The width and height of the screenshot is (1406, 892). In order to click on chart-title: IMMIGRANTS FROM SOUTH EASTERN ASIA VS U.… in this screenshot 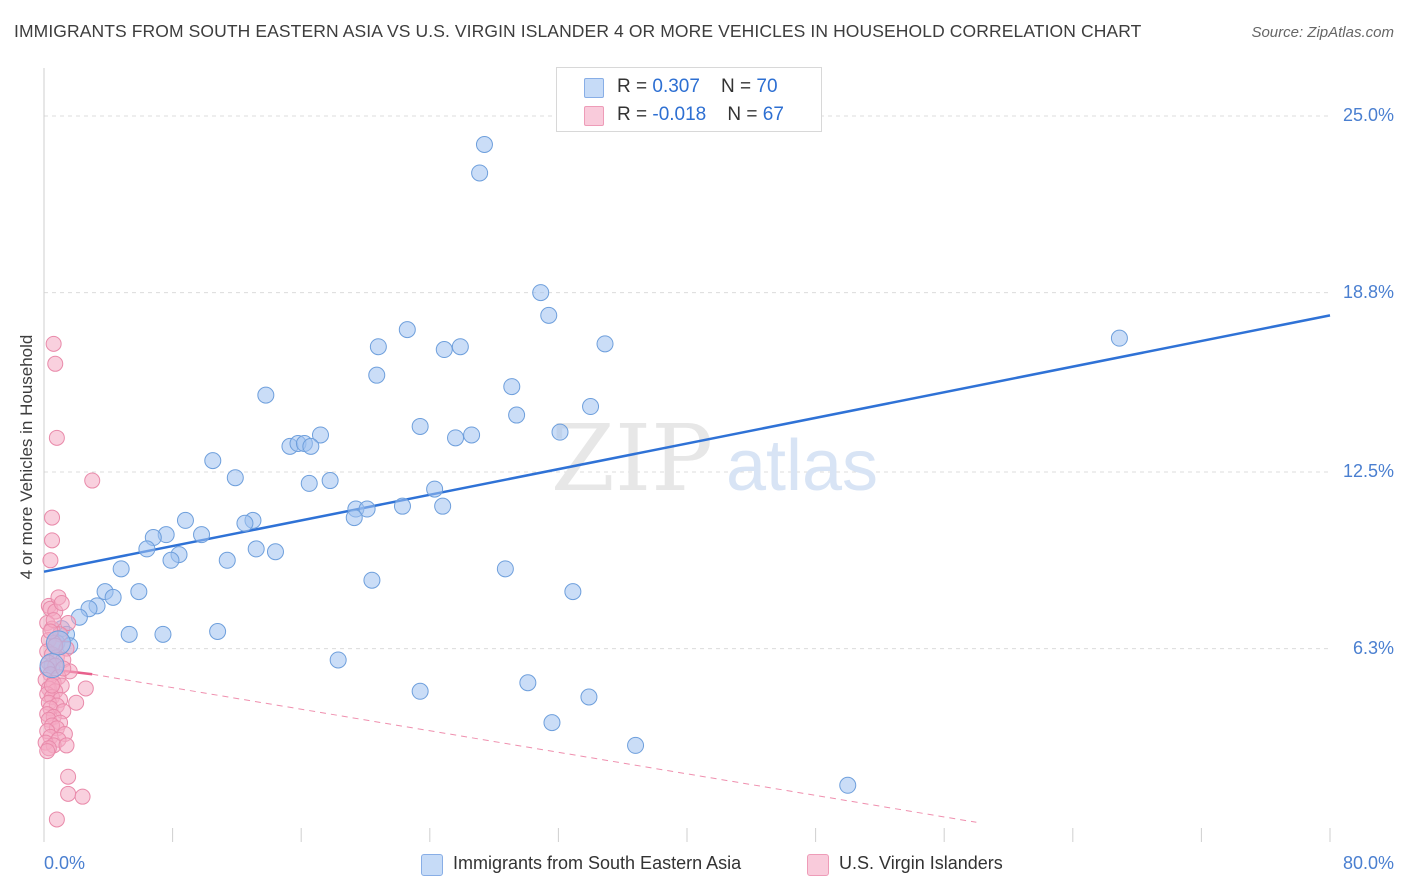, I will do `click(578, 31)`.